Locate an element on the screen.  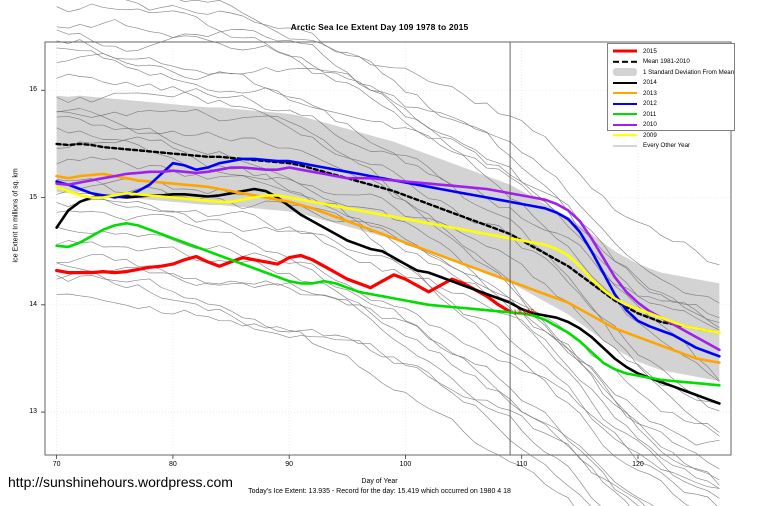
legend-item-2009: 2009 is located at coordinates (671, 135).